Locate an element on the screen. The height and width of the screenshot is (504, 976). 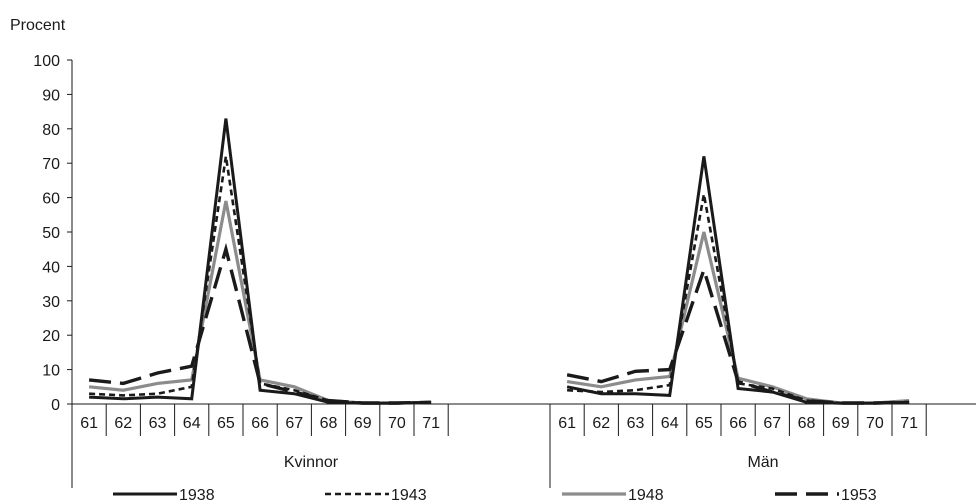
y-tick-label: 70 is located at coordinates (51, 164).